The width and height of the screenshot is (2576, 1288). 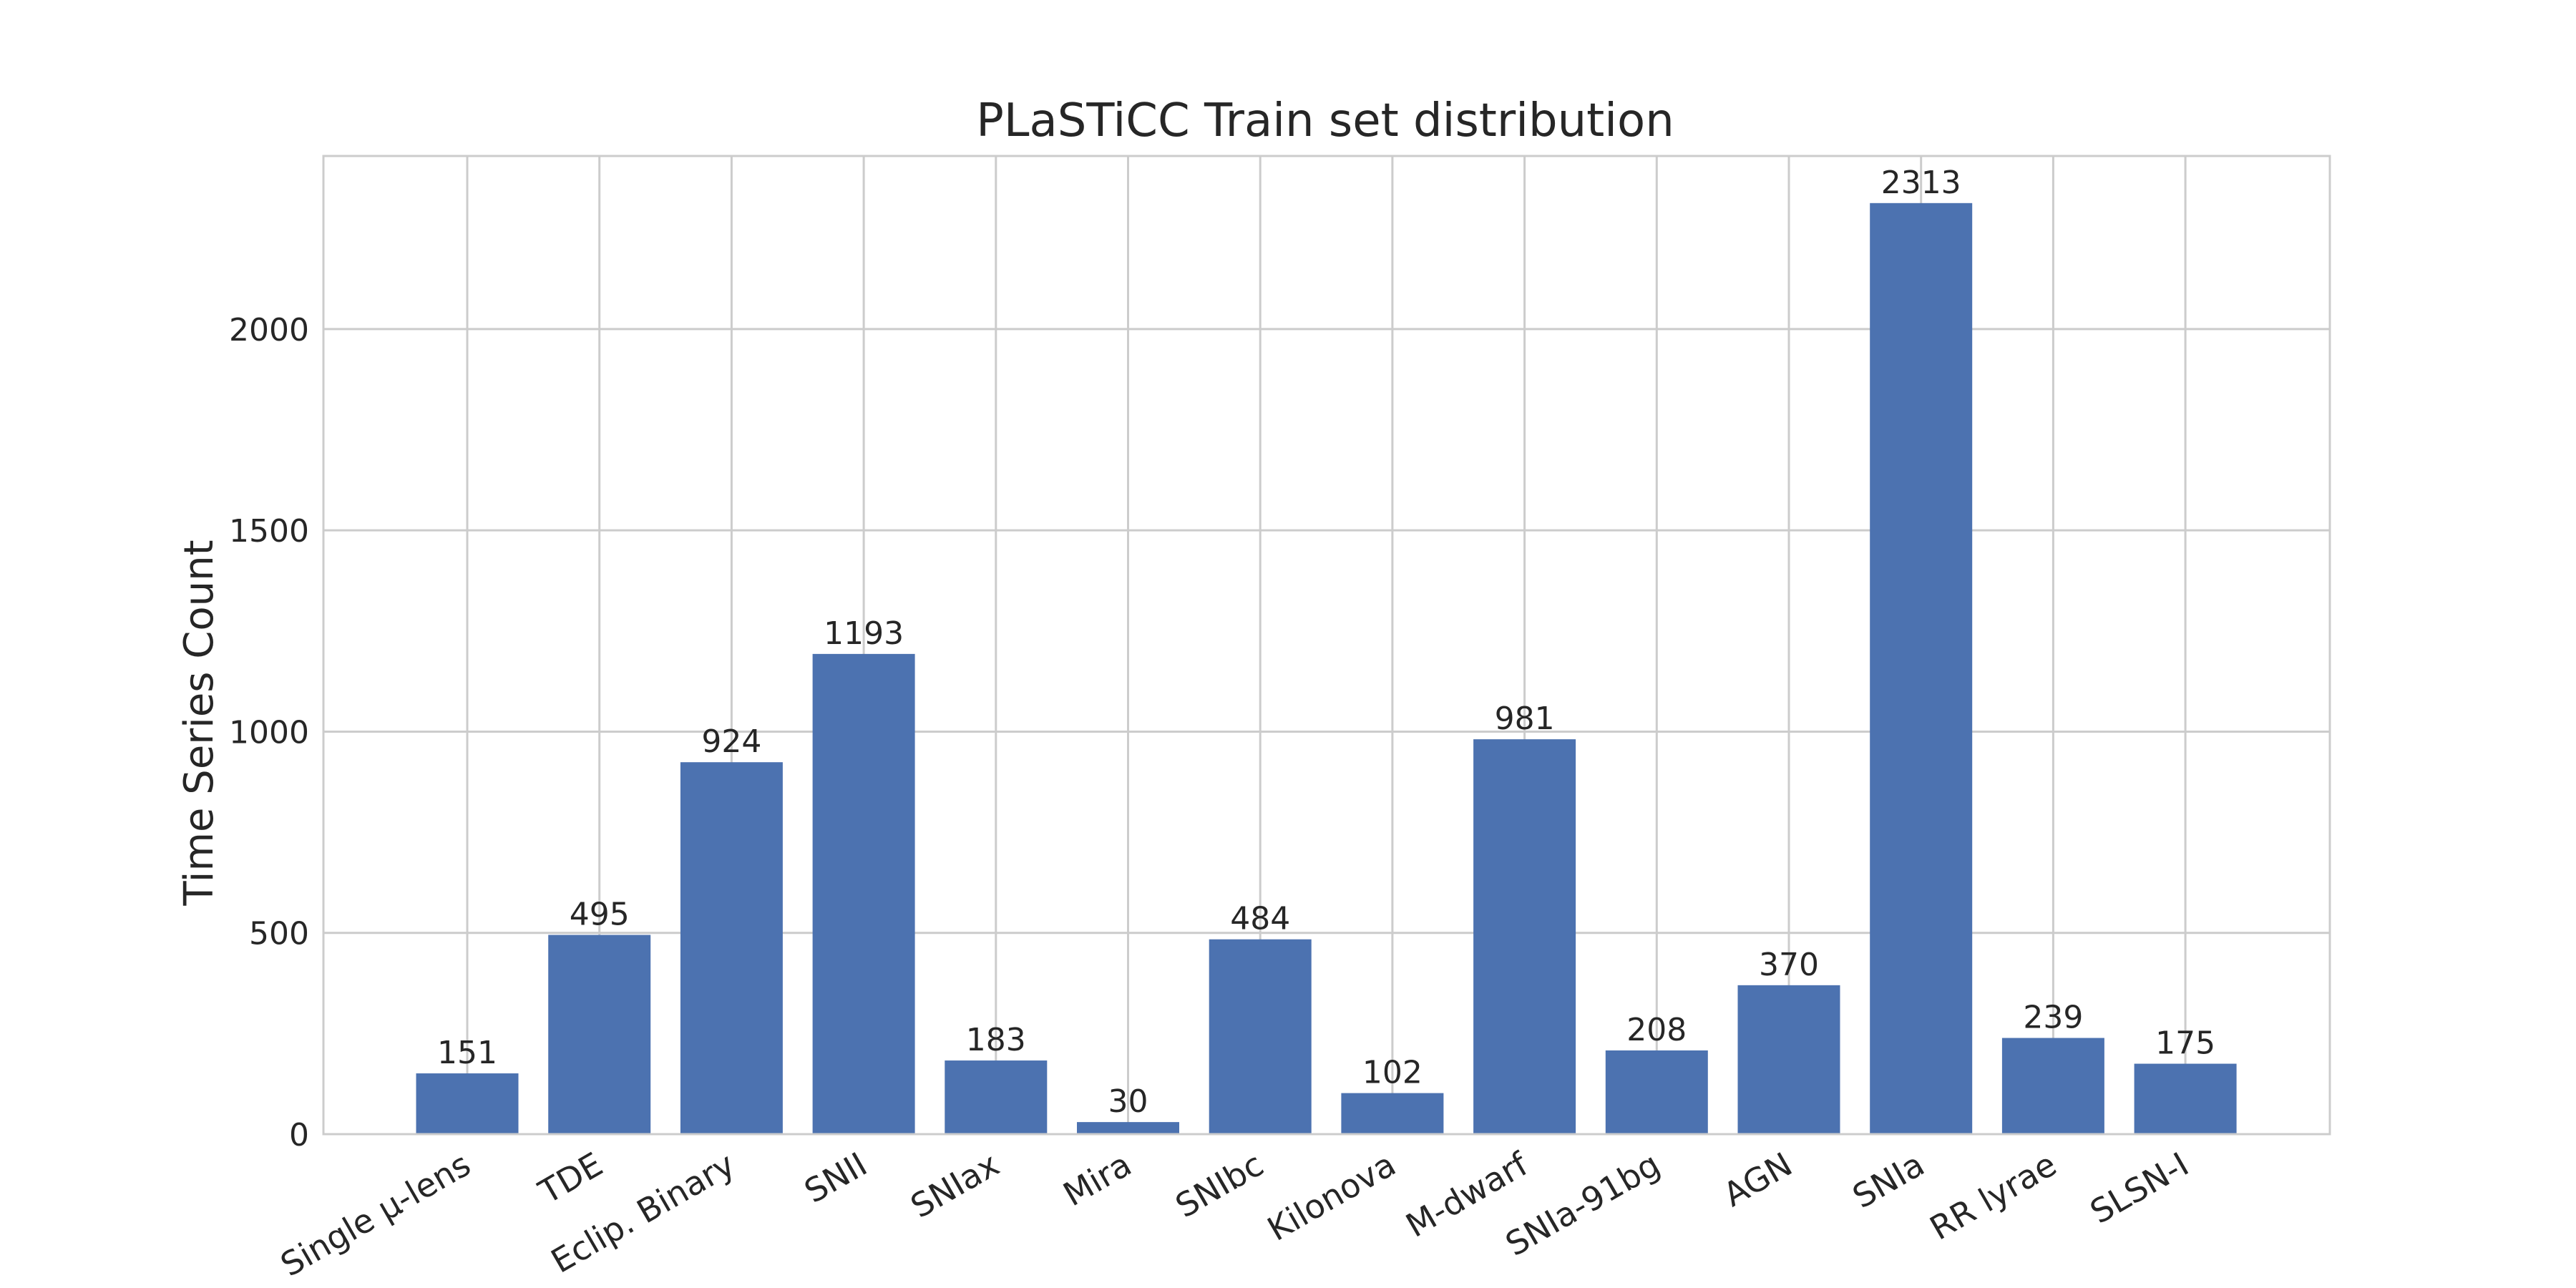 What do you see at coordinates (1656, 1030) in the screenshot?
I see `data-label: 208` at bounding box center [1656, 1030].